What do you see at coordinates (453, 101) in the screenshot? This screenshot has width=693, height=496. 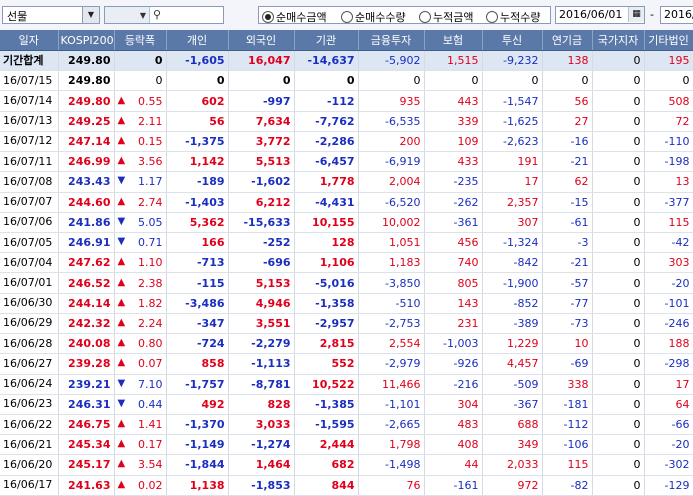 I see `cell-ins: 443` at bounding box center [453, 101].